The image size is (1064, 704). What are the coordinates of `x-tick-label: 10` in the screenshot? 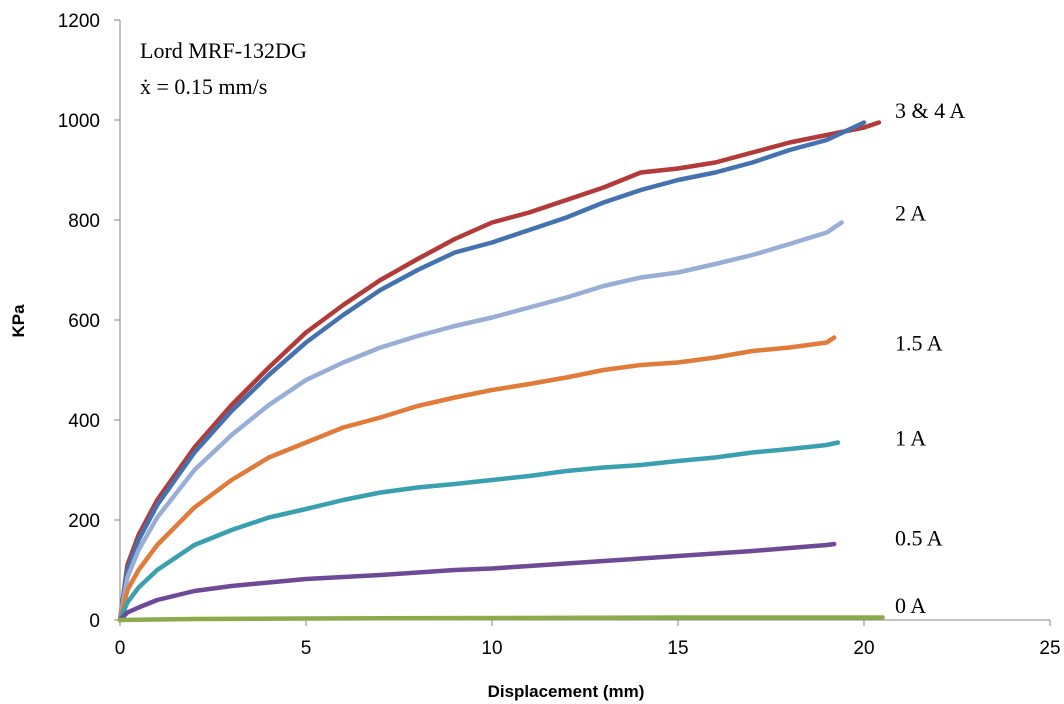 It's located at (491, 648).